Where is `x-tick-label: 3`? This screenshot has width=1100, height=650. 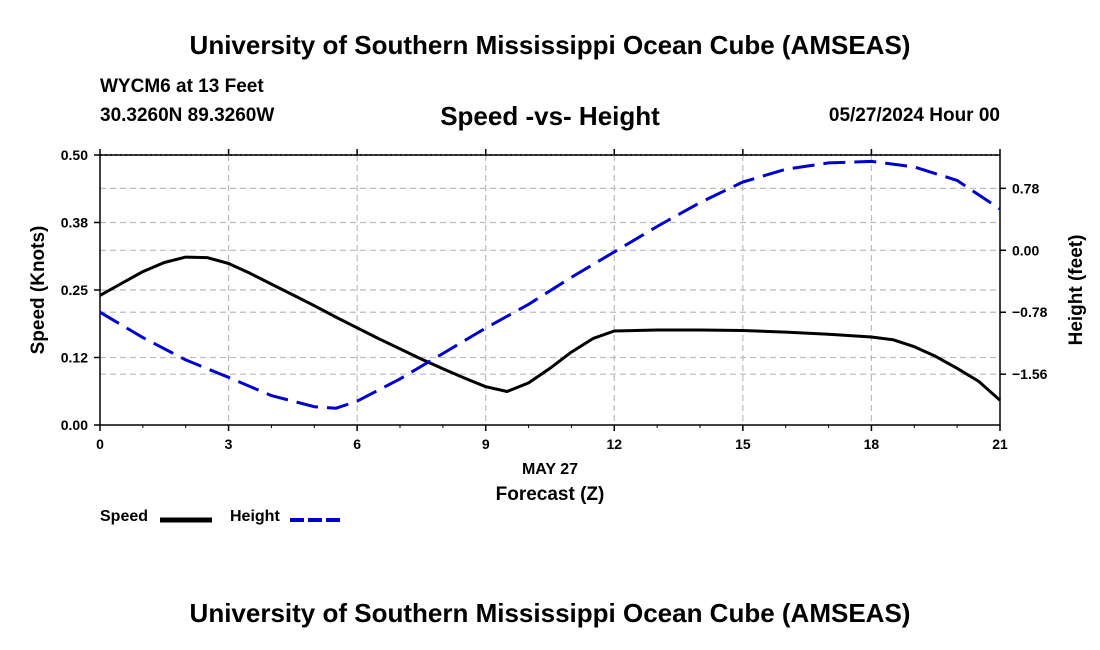 x-tick-label: 3 is located at coordinates (229, 444).